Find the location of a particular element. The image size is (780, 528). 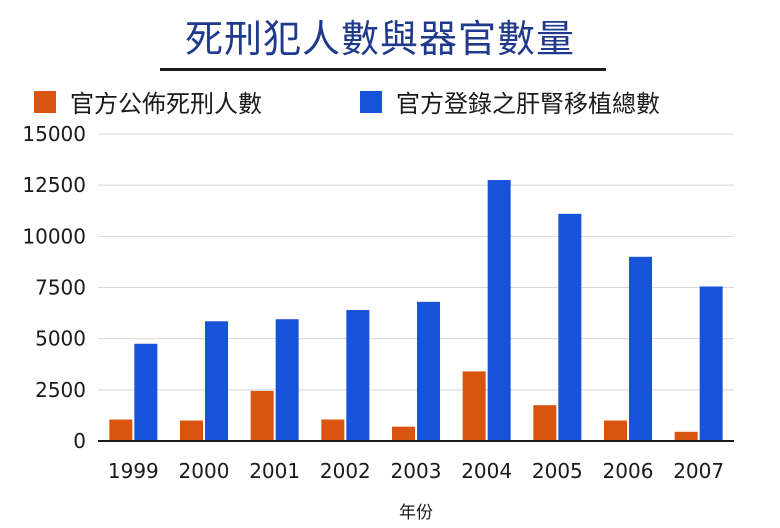

bar-executions-2002 is located at coordinates (333, 430).